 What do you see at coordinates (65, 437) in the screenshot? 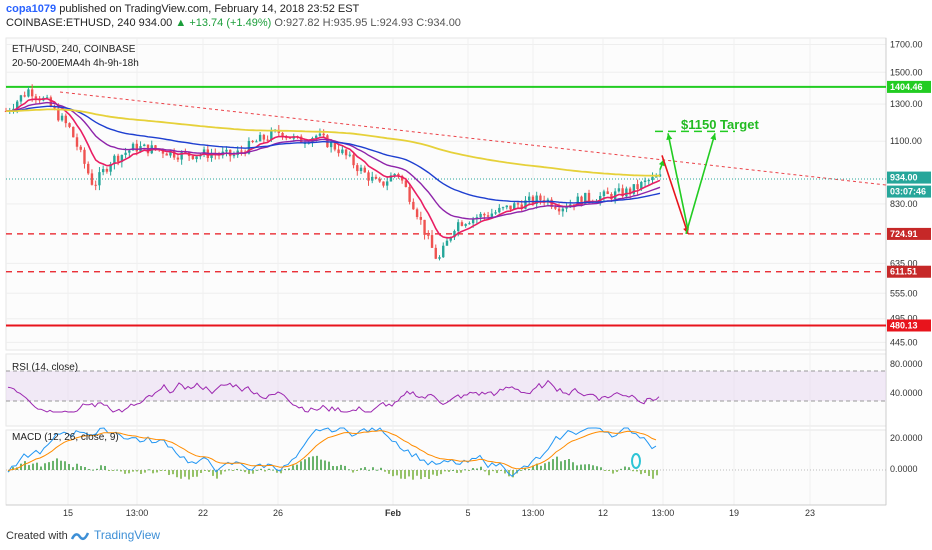
I see `macd-title: MACD (12, 26, close, 9)` at bounding box center [65, 437].